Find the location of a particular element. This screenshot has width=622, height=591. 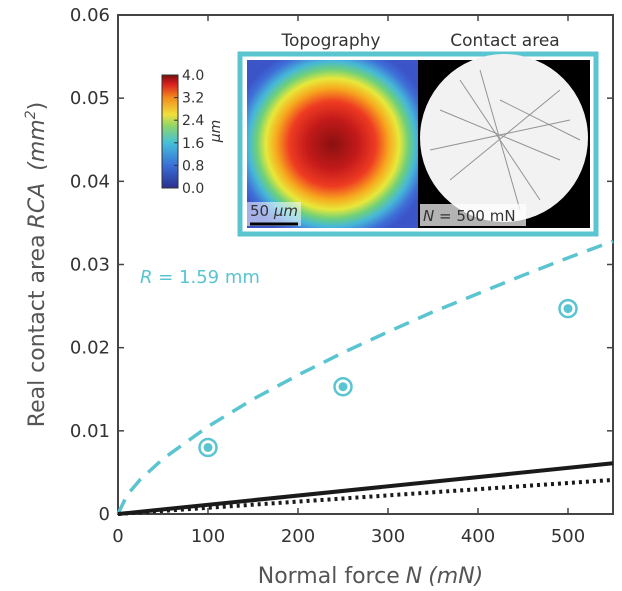

y-axis-label: Real contact area RCA (mm2) is located at coordinates (36, 264).